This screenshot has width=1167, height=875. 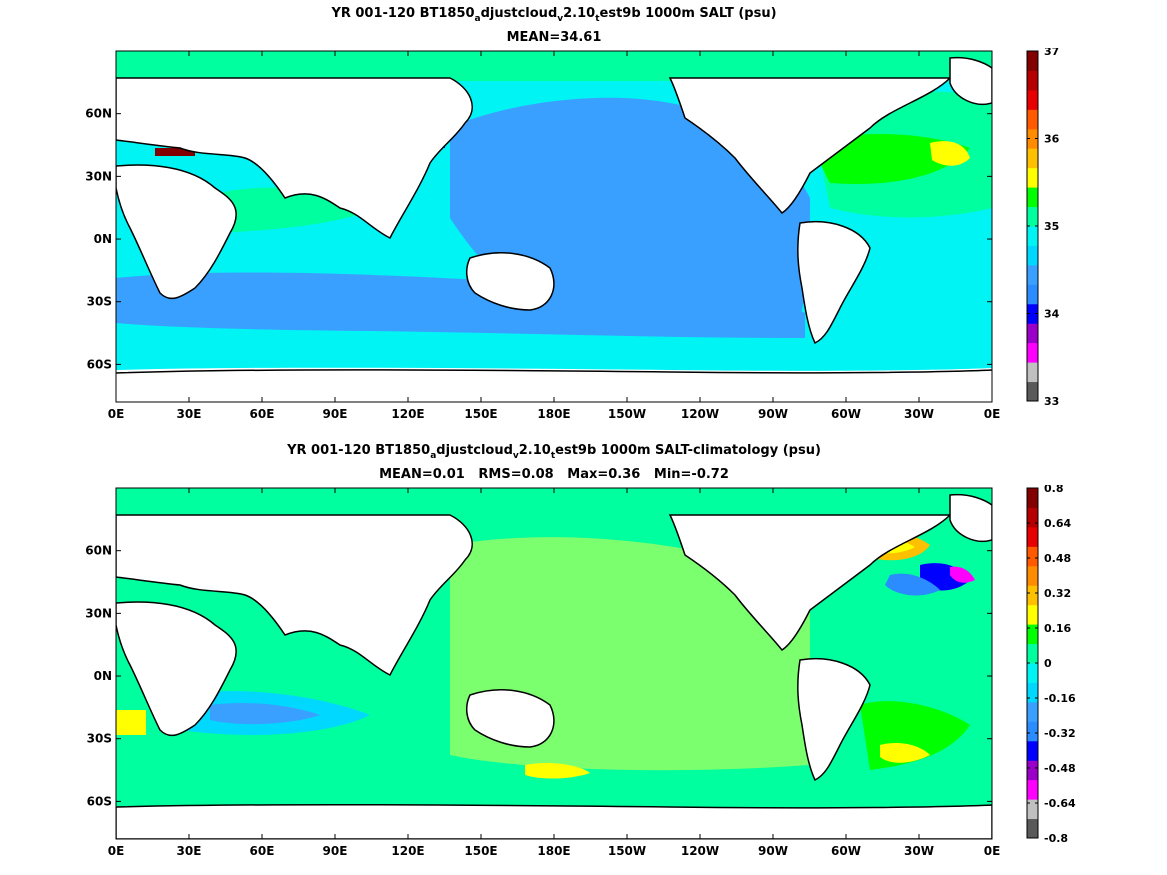 I want to click on colorbar-tick-label: 0.48, so click(x=1057, y=558).